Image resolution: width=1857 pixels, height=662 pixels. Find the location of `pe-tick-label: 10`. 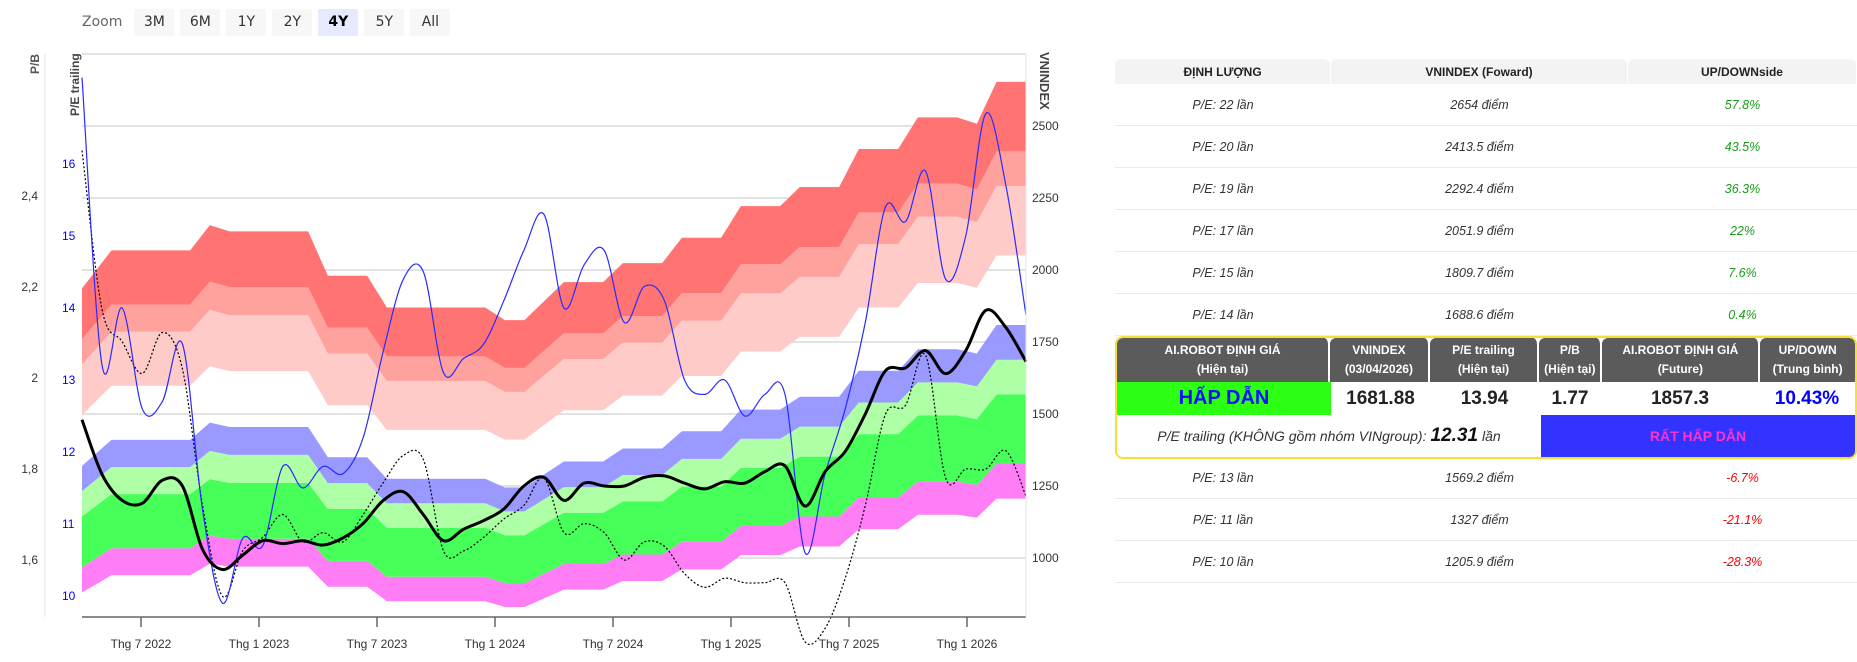

pe-tick-label: 10 is located at coordinates (69, 596).